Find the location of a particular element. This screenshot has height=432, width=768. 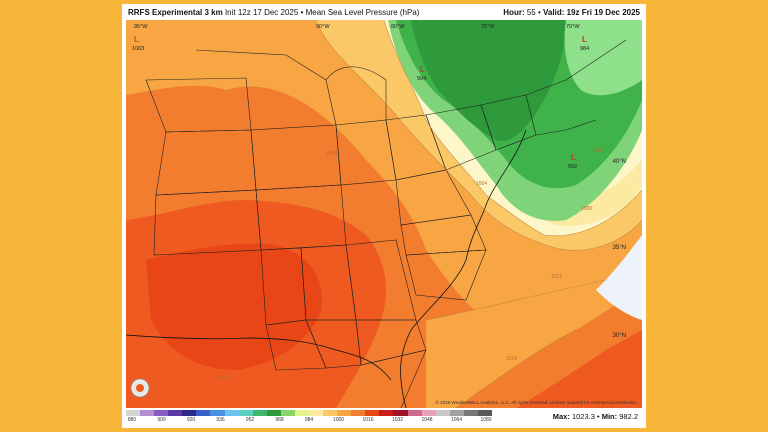

init-time: Init 12z 17 Dec 2025 is located at coordinates (261, 12).